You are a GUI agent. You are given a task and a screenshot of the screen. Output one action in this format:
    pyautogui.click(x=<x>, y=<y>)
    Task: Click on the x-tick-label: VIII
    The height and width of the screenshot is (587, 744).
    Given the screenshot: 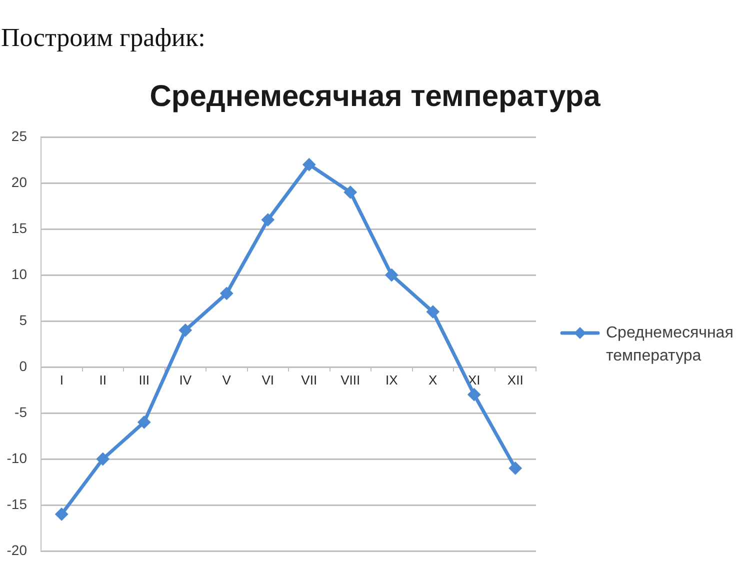 What is the action you would take?
    pyautogui.click(x=350, y=380)
    